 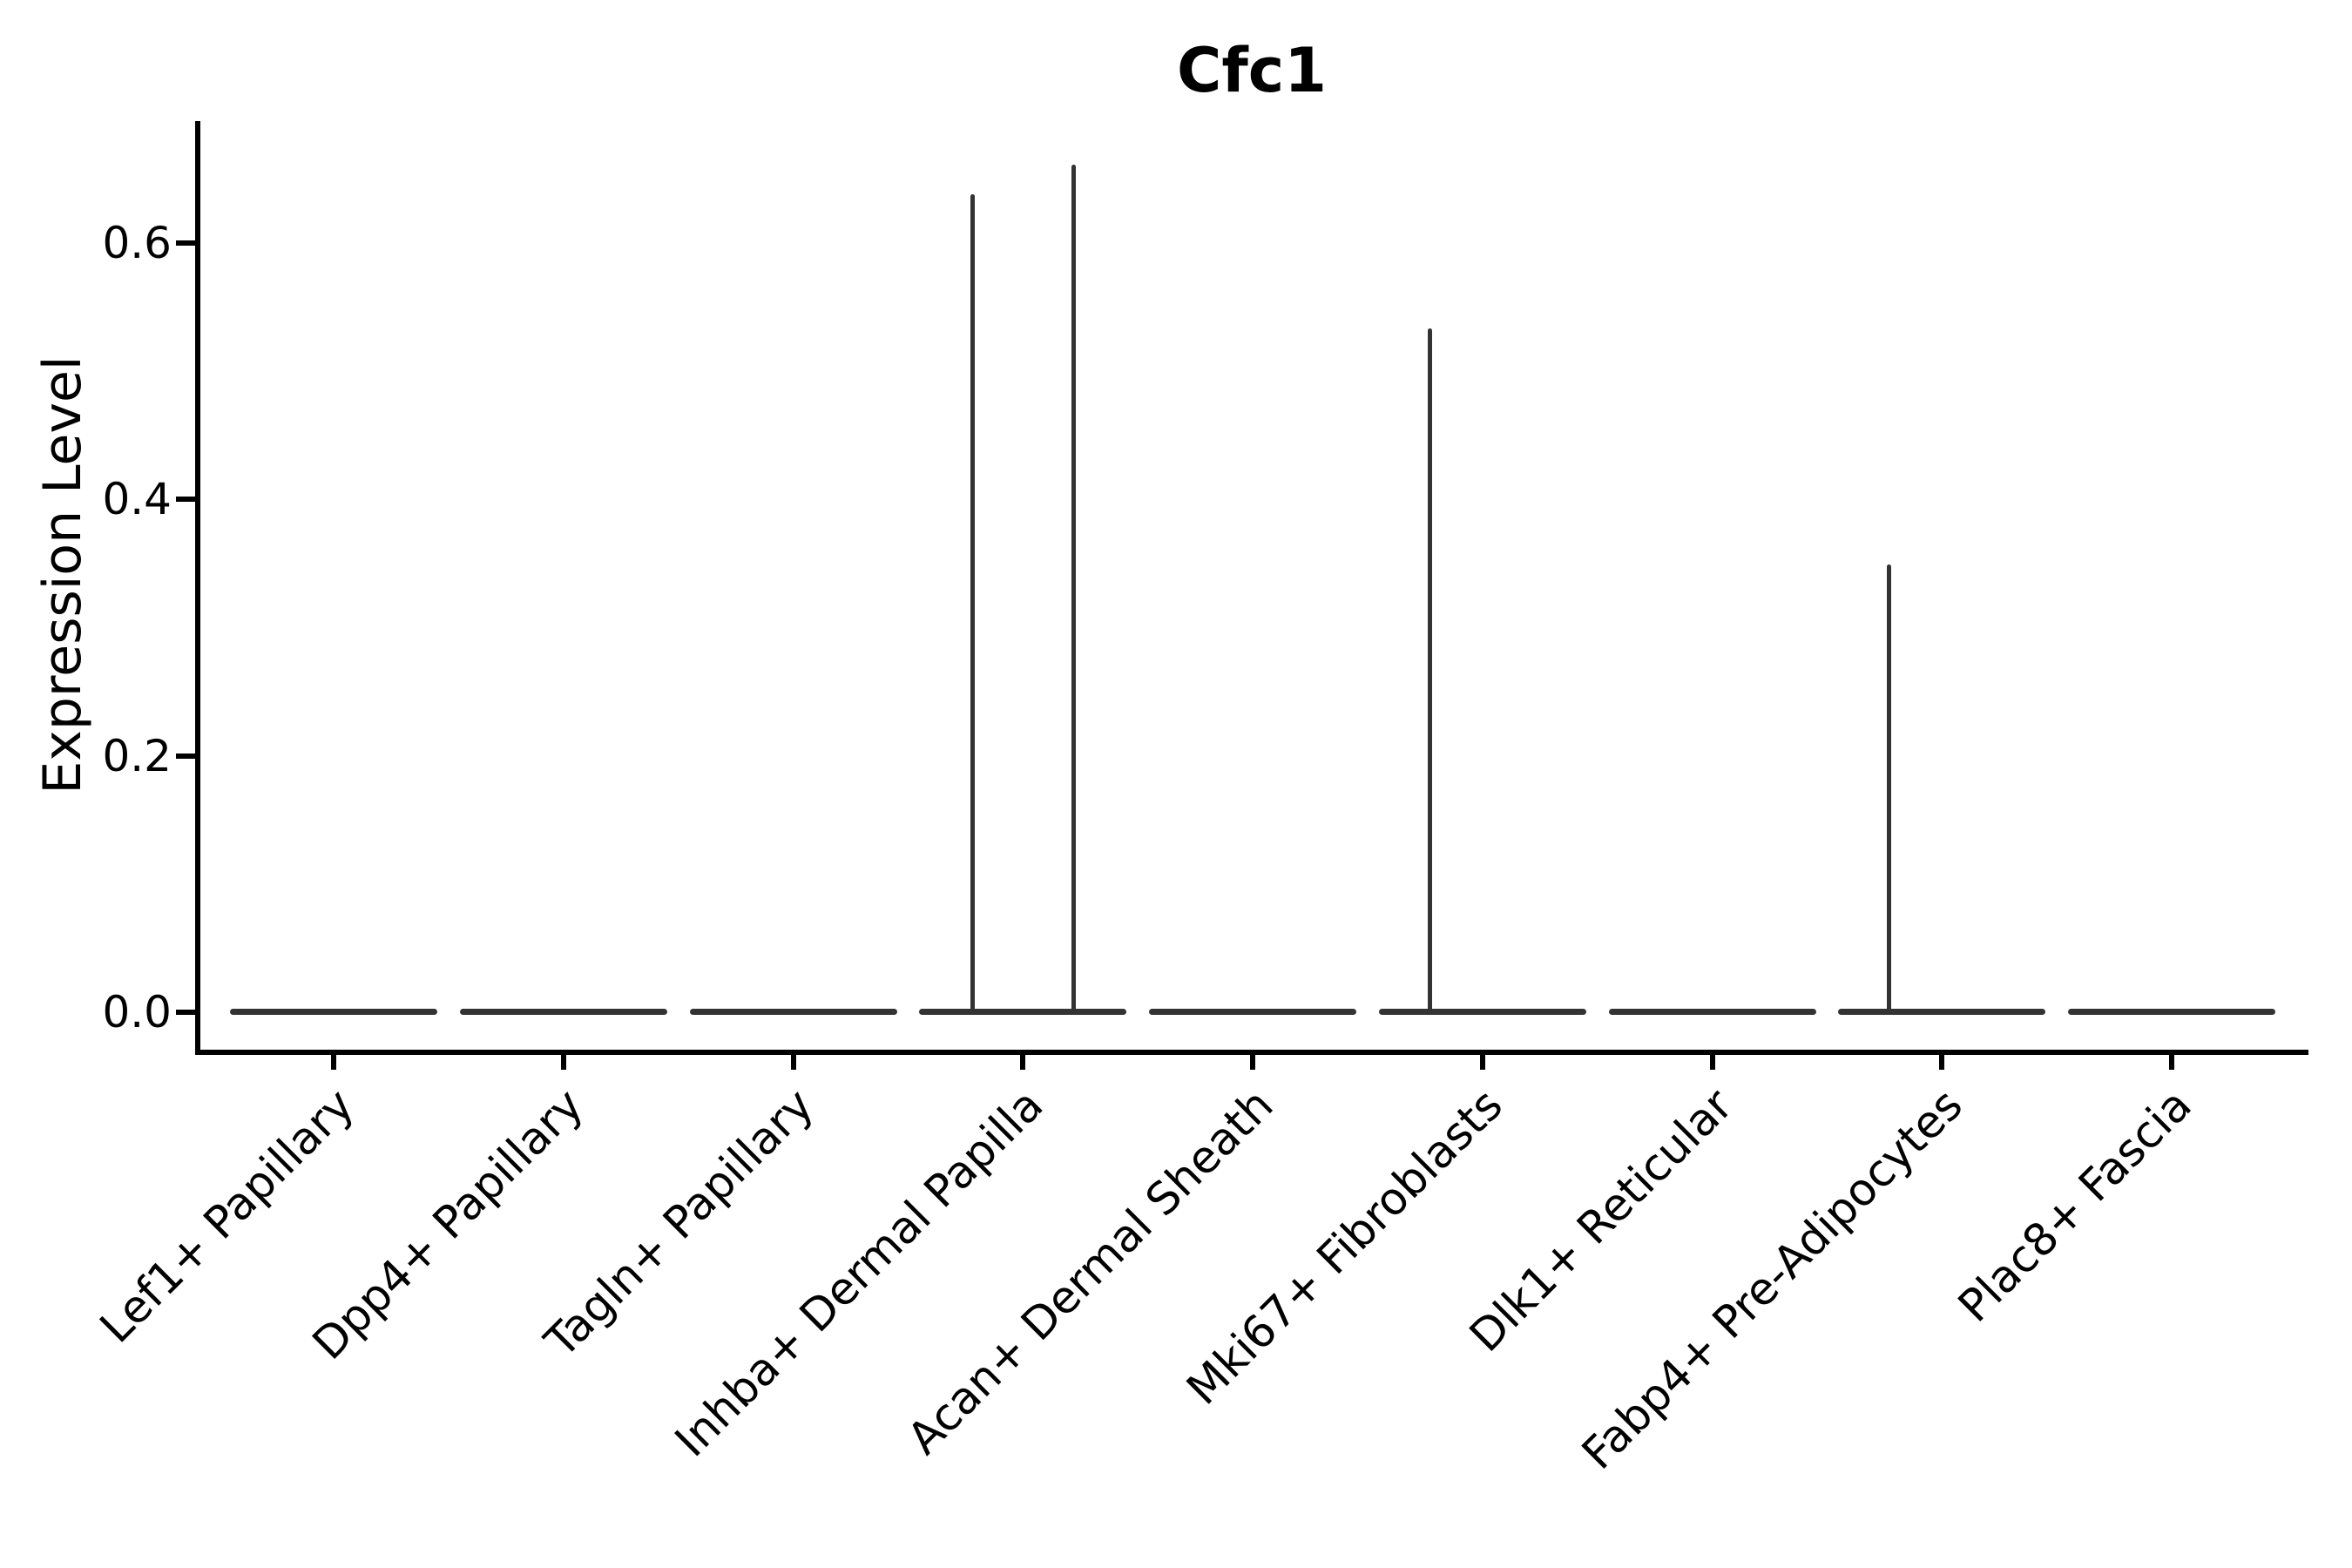 I want to click on y-axis-spine, so click(x=198, y=588).